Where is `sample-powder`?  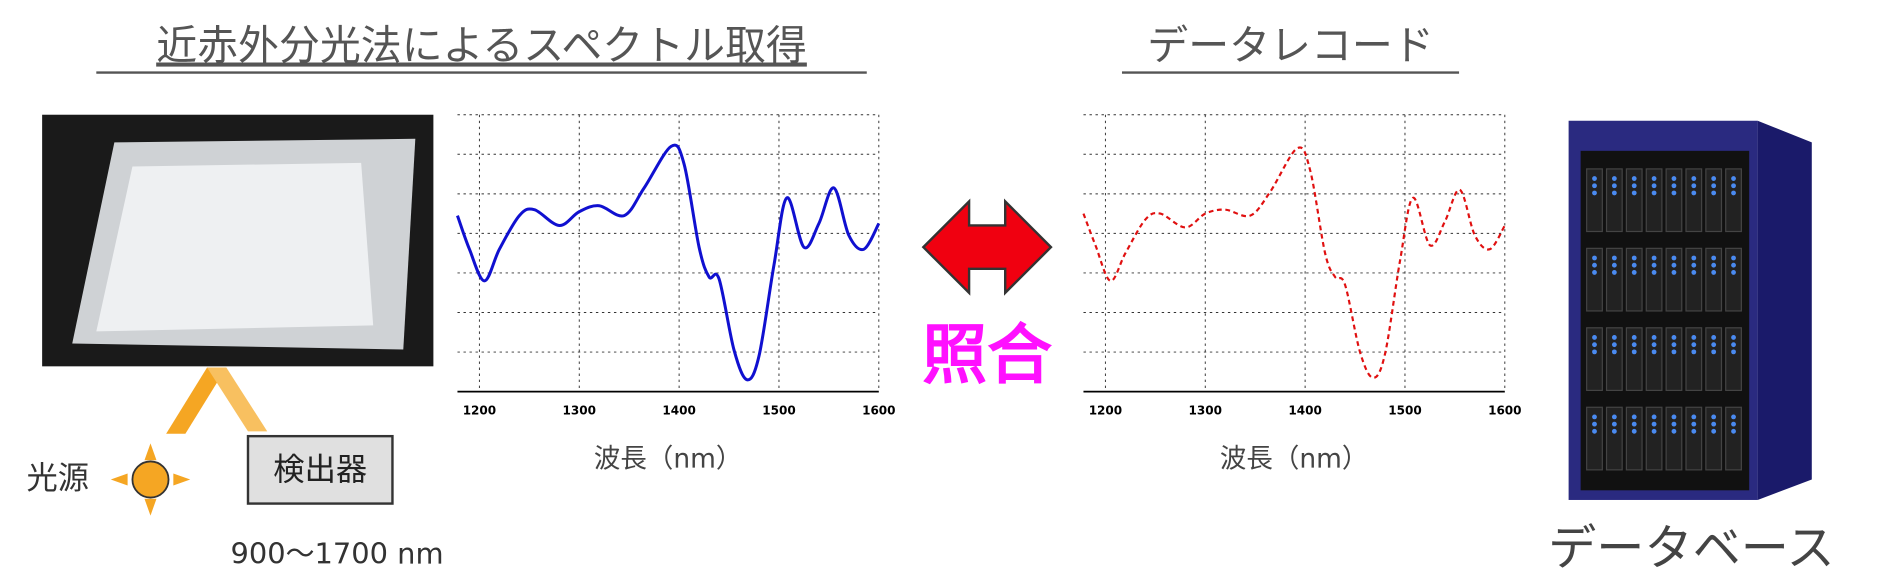 sample-powder is located at coordinates (235, 247).